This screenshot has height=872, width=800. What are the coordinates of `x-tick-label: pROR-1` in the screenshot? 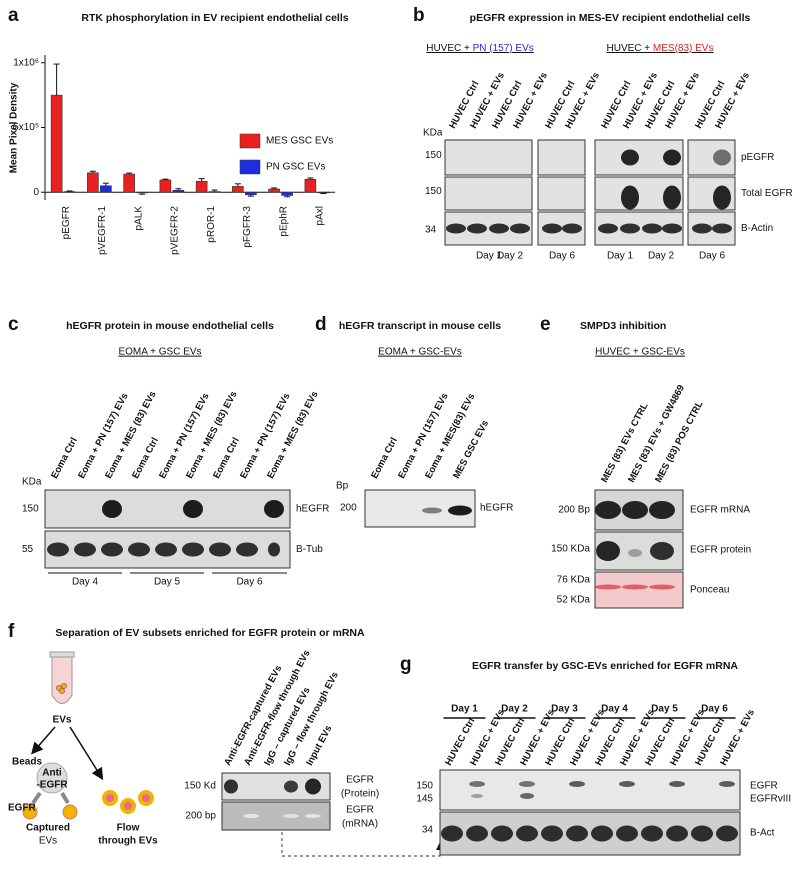 It's located at (211, 224).